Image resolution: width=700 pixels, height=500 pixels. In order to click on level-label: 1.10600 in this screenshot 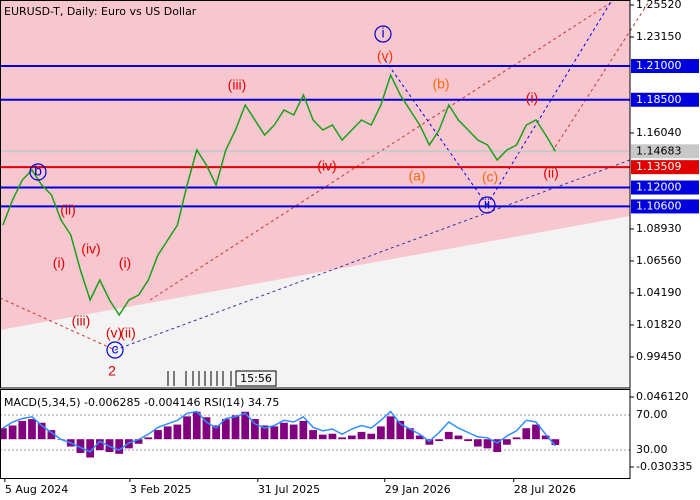, I will do `click(659, 205)`.